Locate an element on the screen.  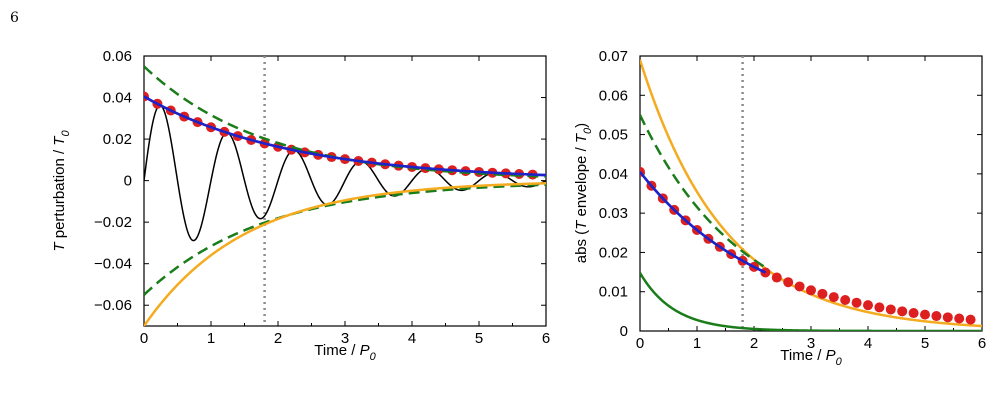
y-tick-label: −0.02 is located at coordinates (113, 222).